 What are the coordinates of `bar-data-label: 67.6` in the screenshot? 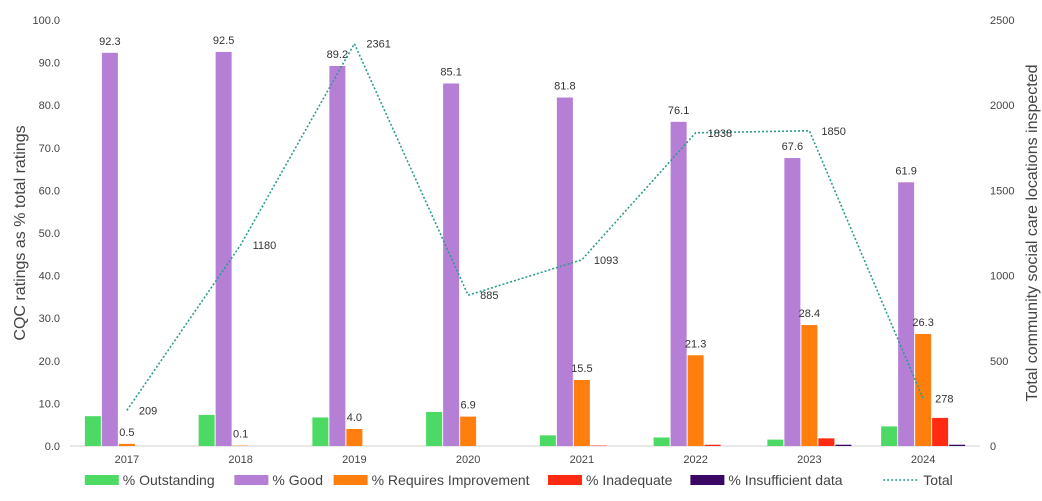 It's located at (792, 147).